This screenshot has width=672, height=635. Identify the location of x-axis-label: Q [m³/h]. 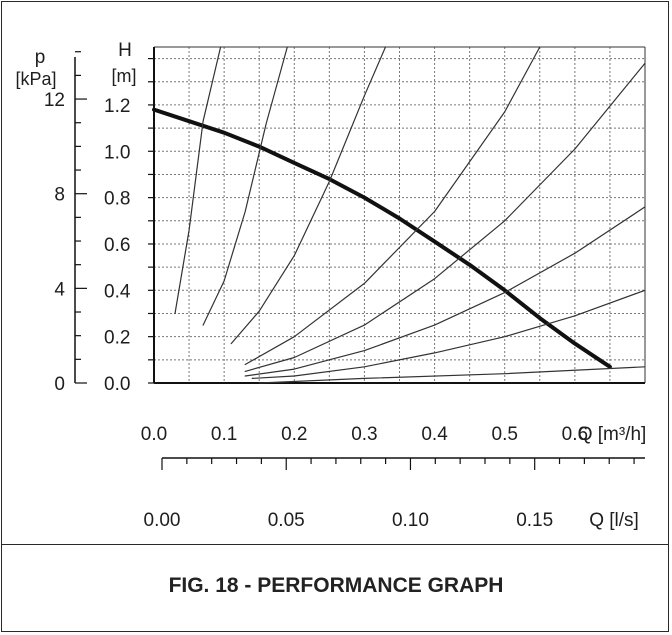
(612, 434).